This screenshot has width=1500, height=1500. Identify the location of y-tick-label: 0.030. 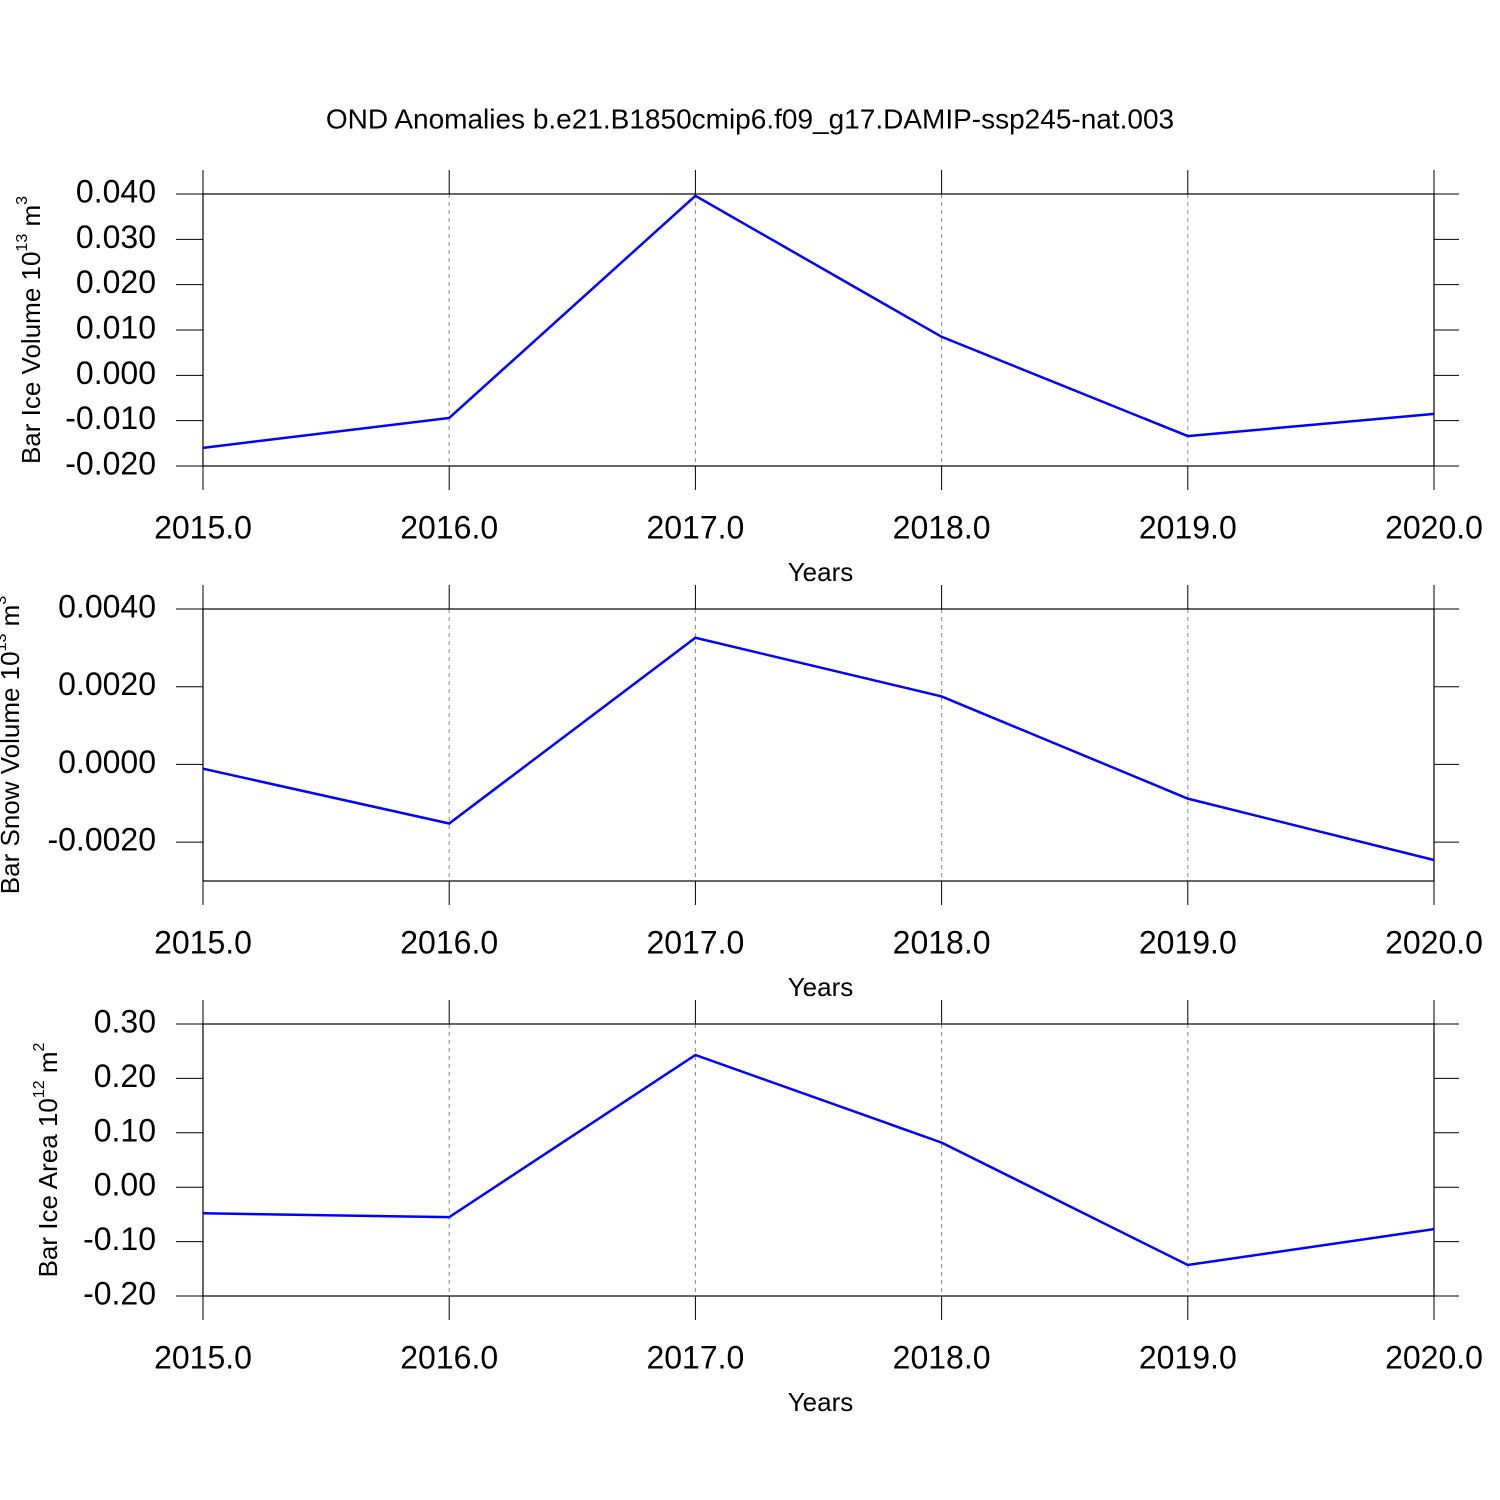
(116, 237).